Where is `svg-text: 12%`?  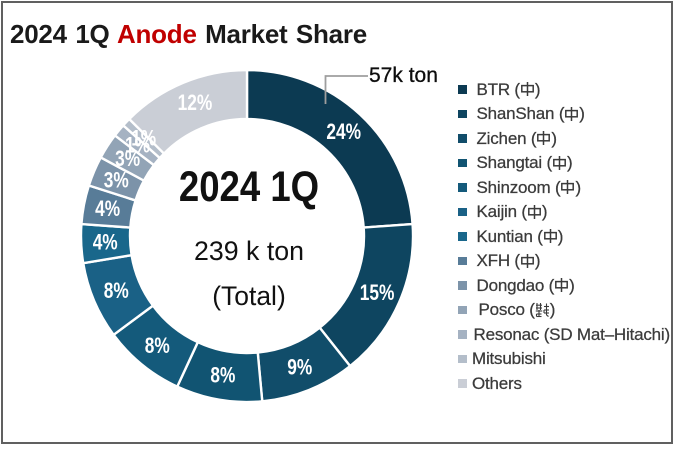 svg-text: 12% is located at coordinates (195, 102).